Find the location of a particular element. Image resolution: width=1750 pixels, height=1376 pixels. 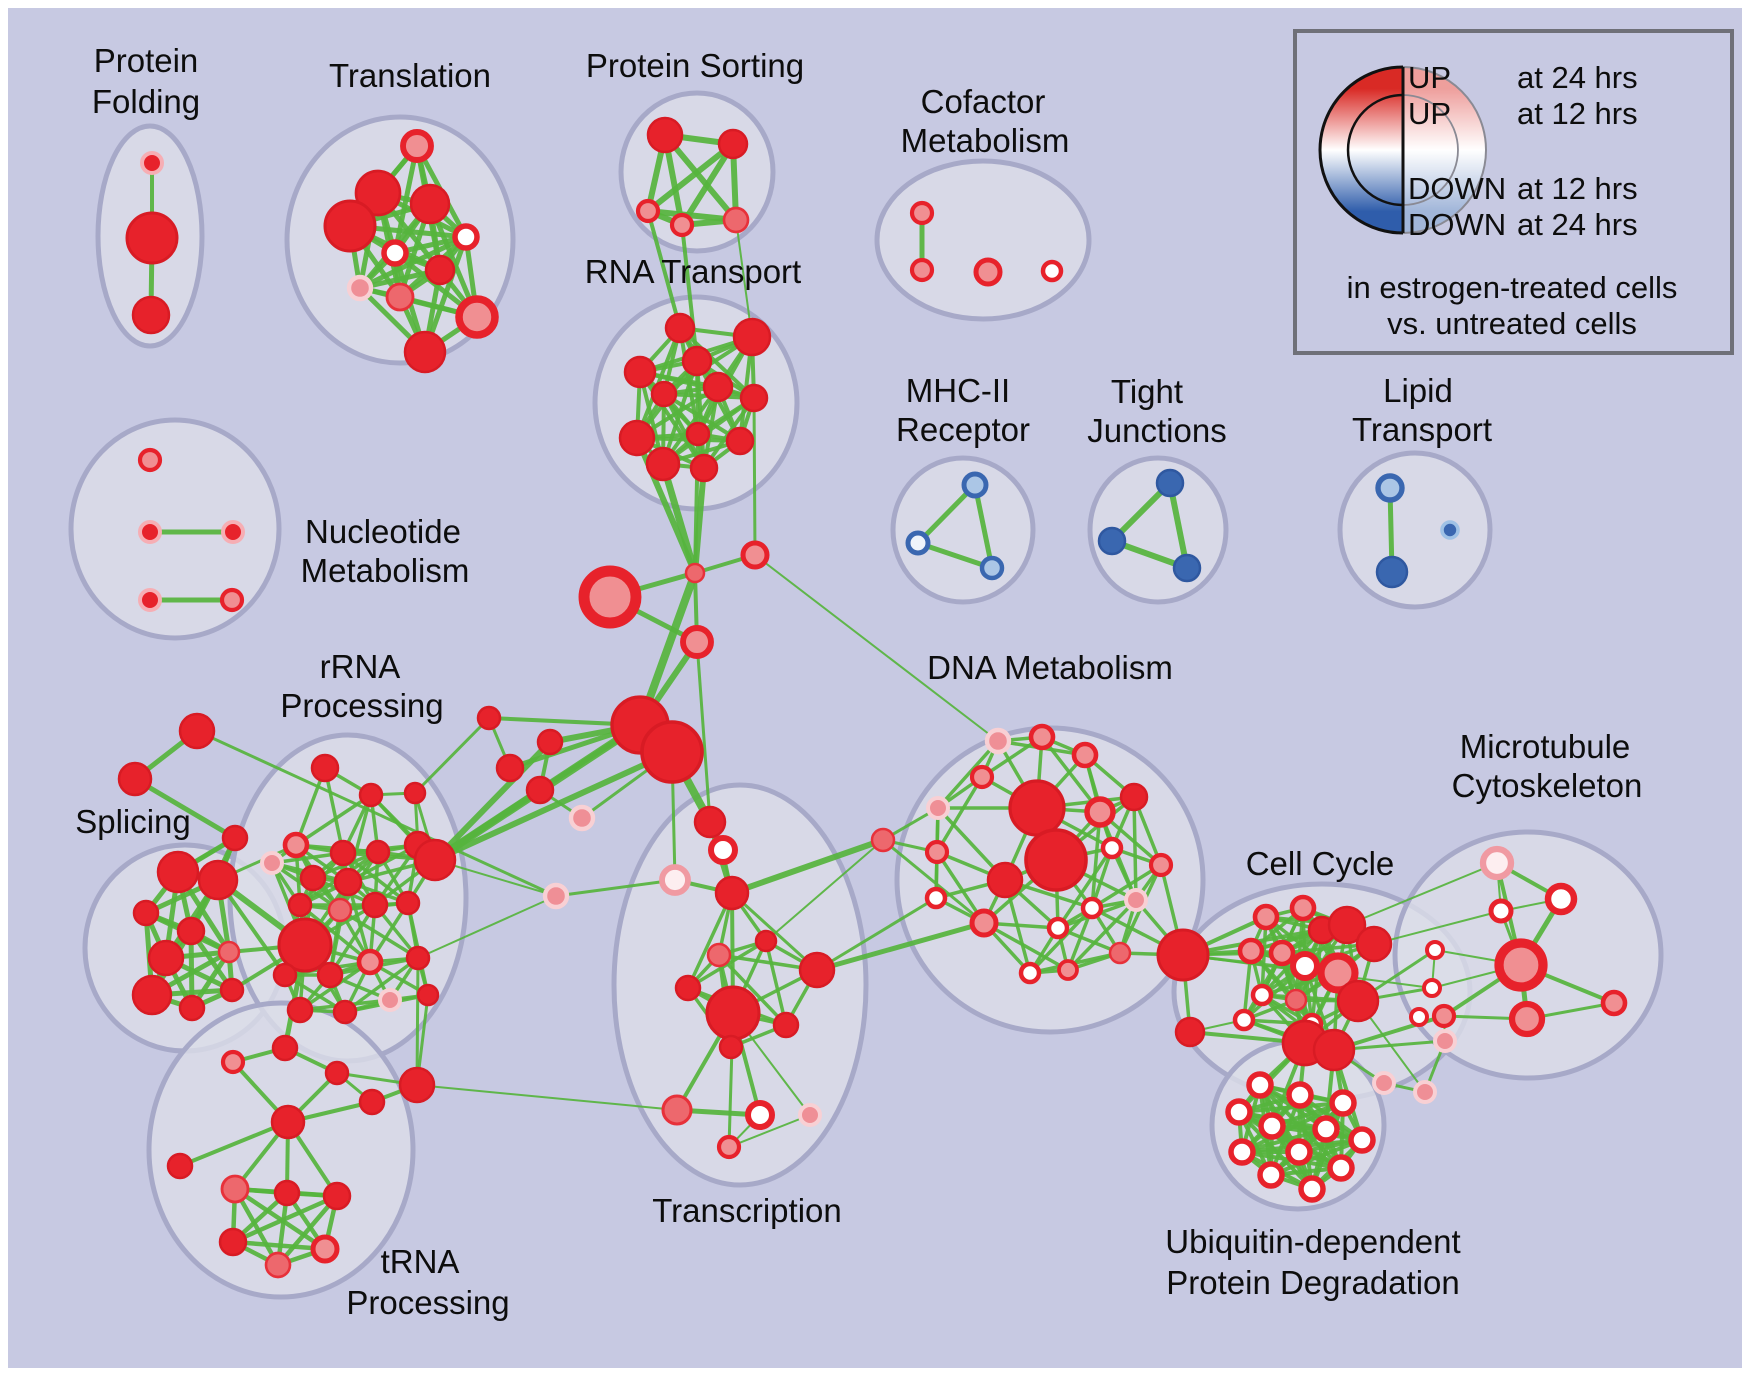

gene-node-rr1 is located at coordinates (371, 795).